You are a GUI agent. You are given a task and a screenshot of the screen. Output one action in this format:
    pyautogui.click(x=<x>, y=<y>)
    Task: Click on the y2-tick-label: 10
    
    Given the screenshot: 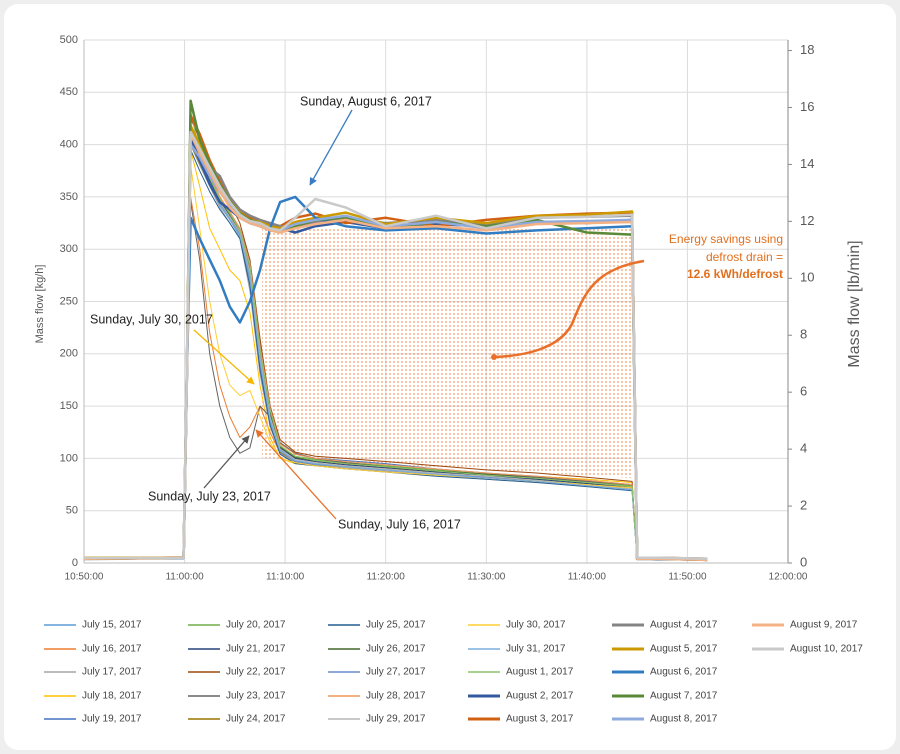 What is the action you would take?
    pyautogui.click(x=807, y=277)
    